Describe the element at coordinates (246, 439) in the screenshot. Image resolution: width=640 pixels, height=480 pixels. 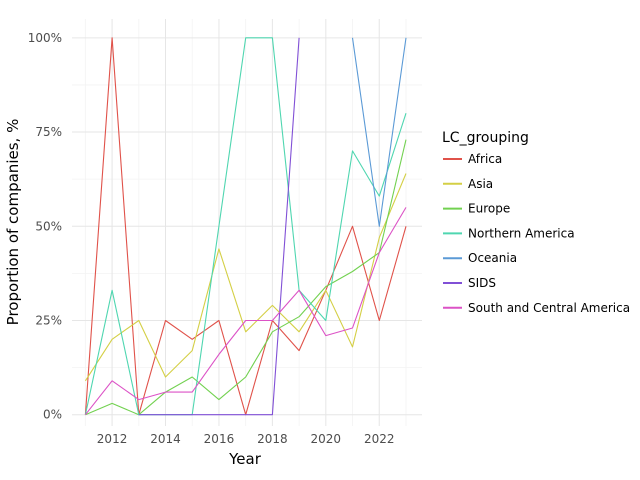
I see `x-tick-labels: 2012 2014 2016 2018 2020 2022` at that location.